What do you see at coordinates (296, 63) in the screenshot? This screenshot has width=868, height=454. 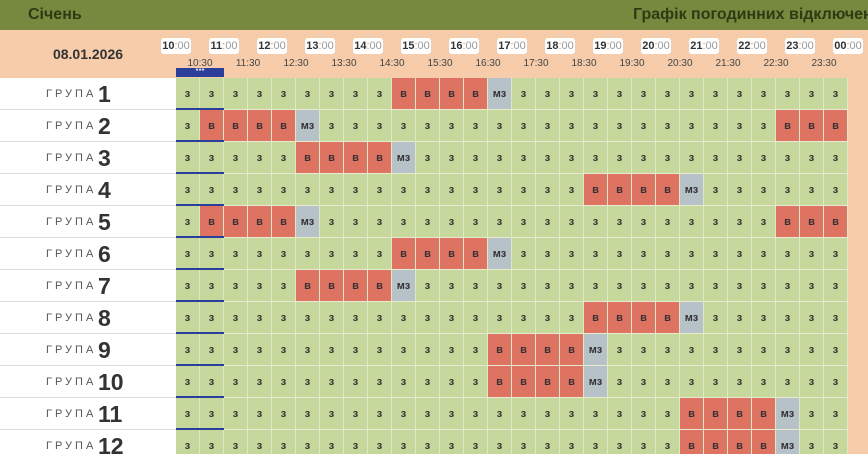 I see `half-hour-label: 12:30` at bounding box center [296, 63].